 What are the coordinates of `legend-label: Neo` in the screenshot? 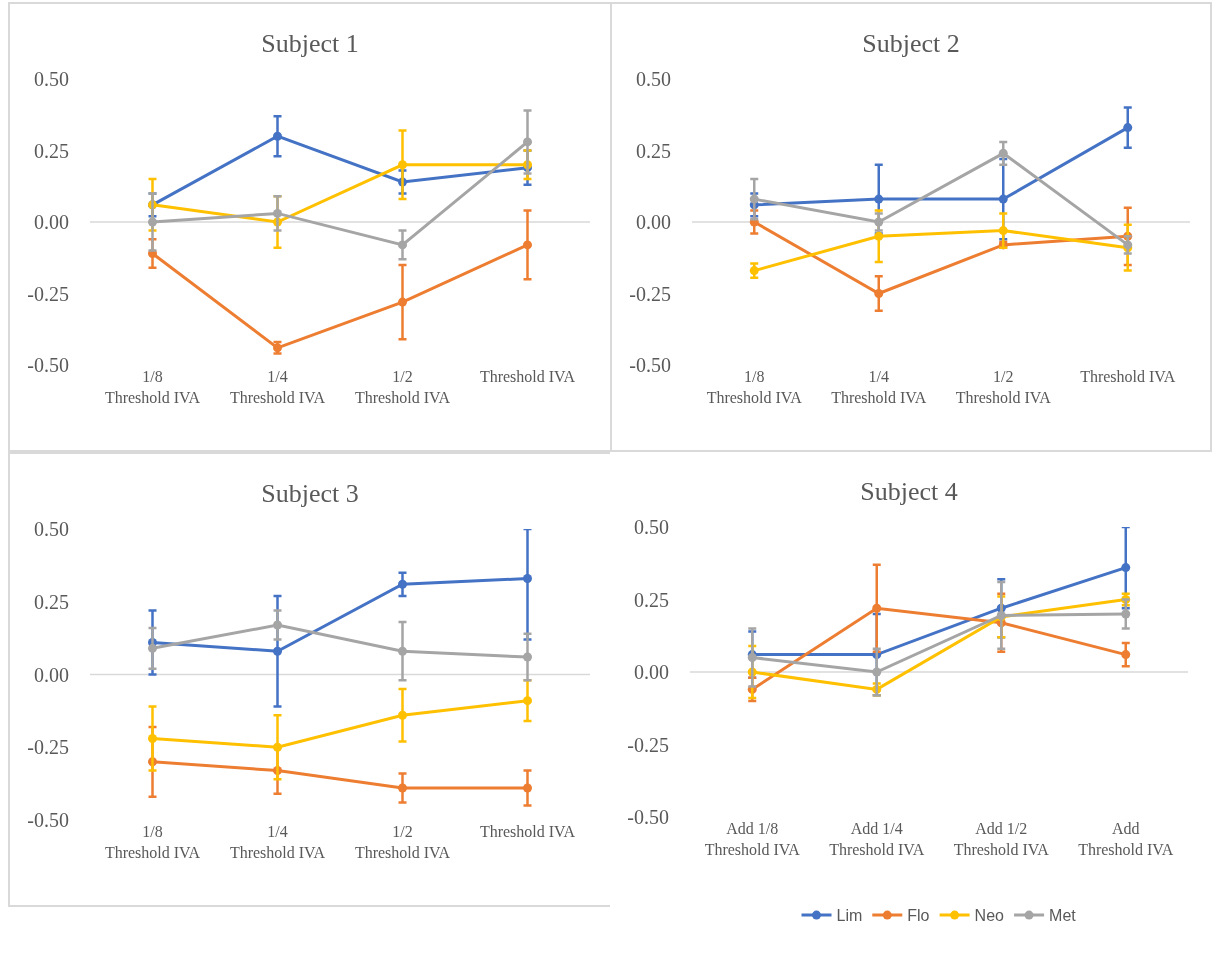 It's located at (989, 916).